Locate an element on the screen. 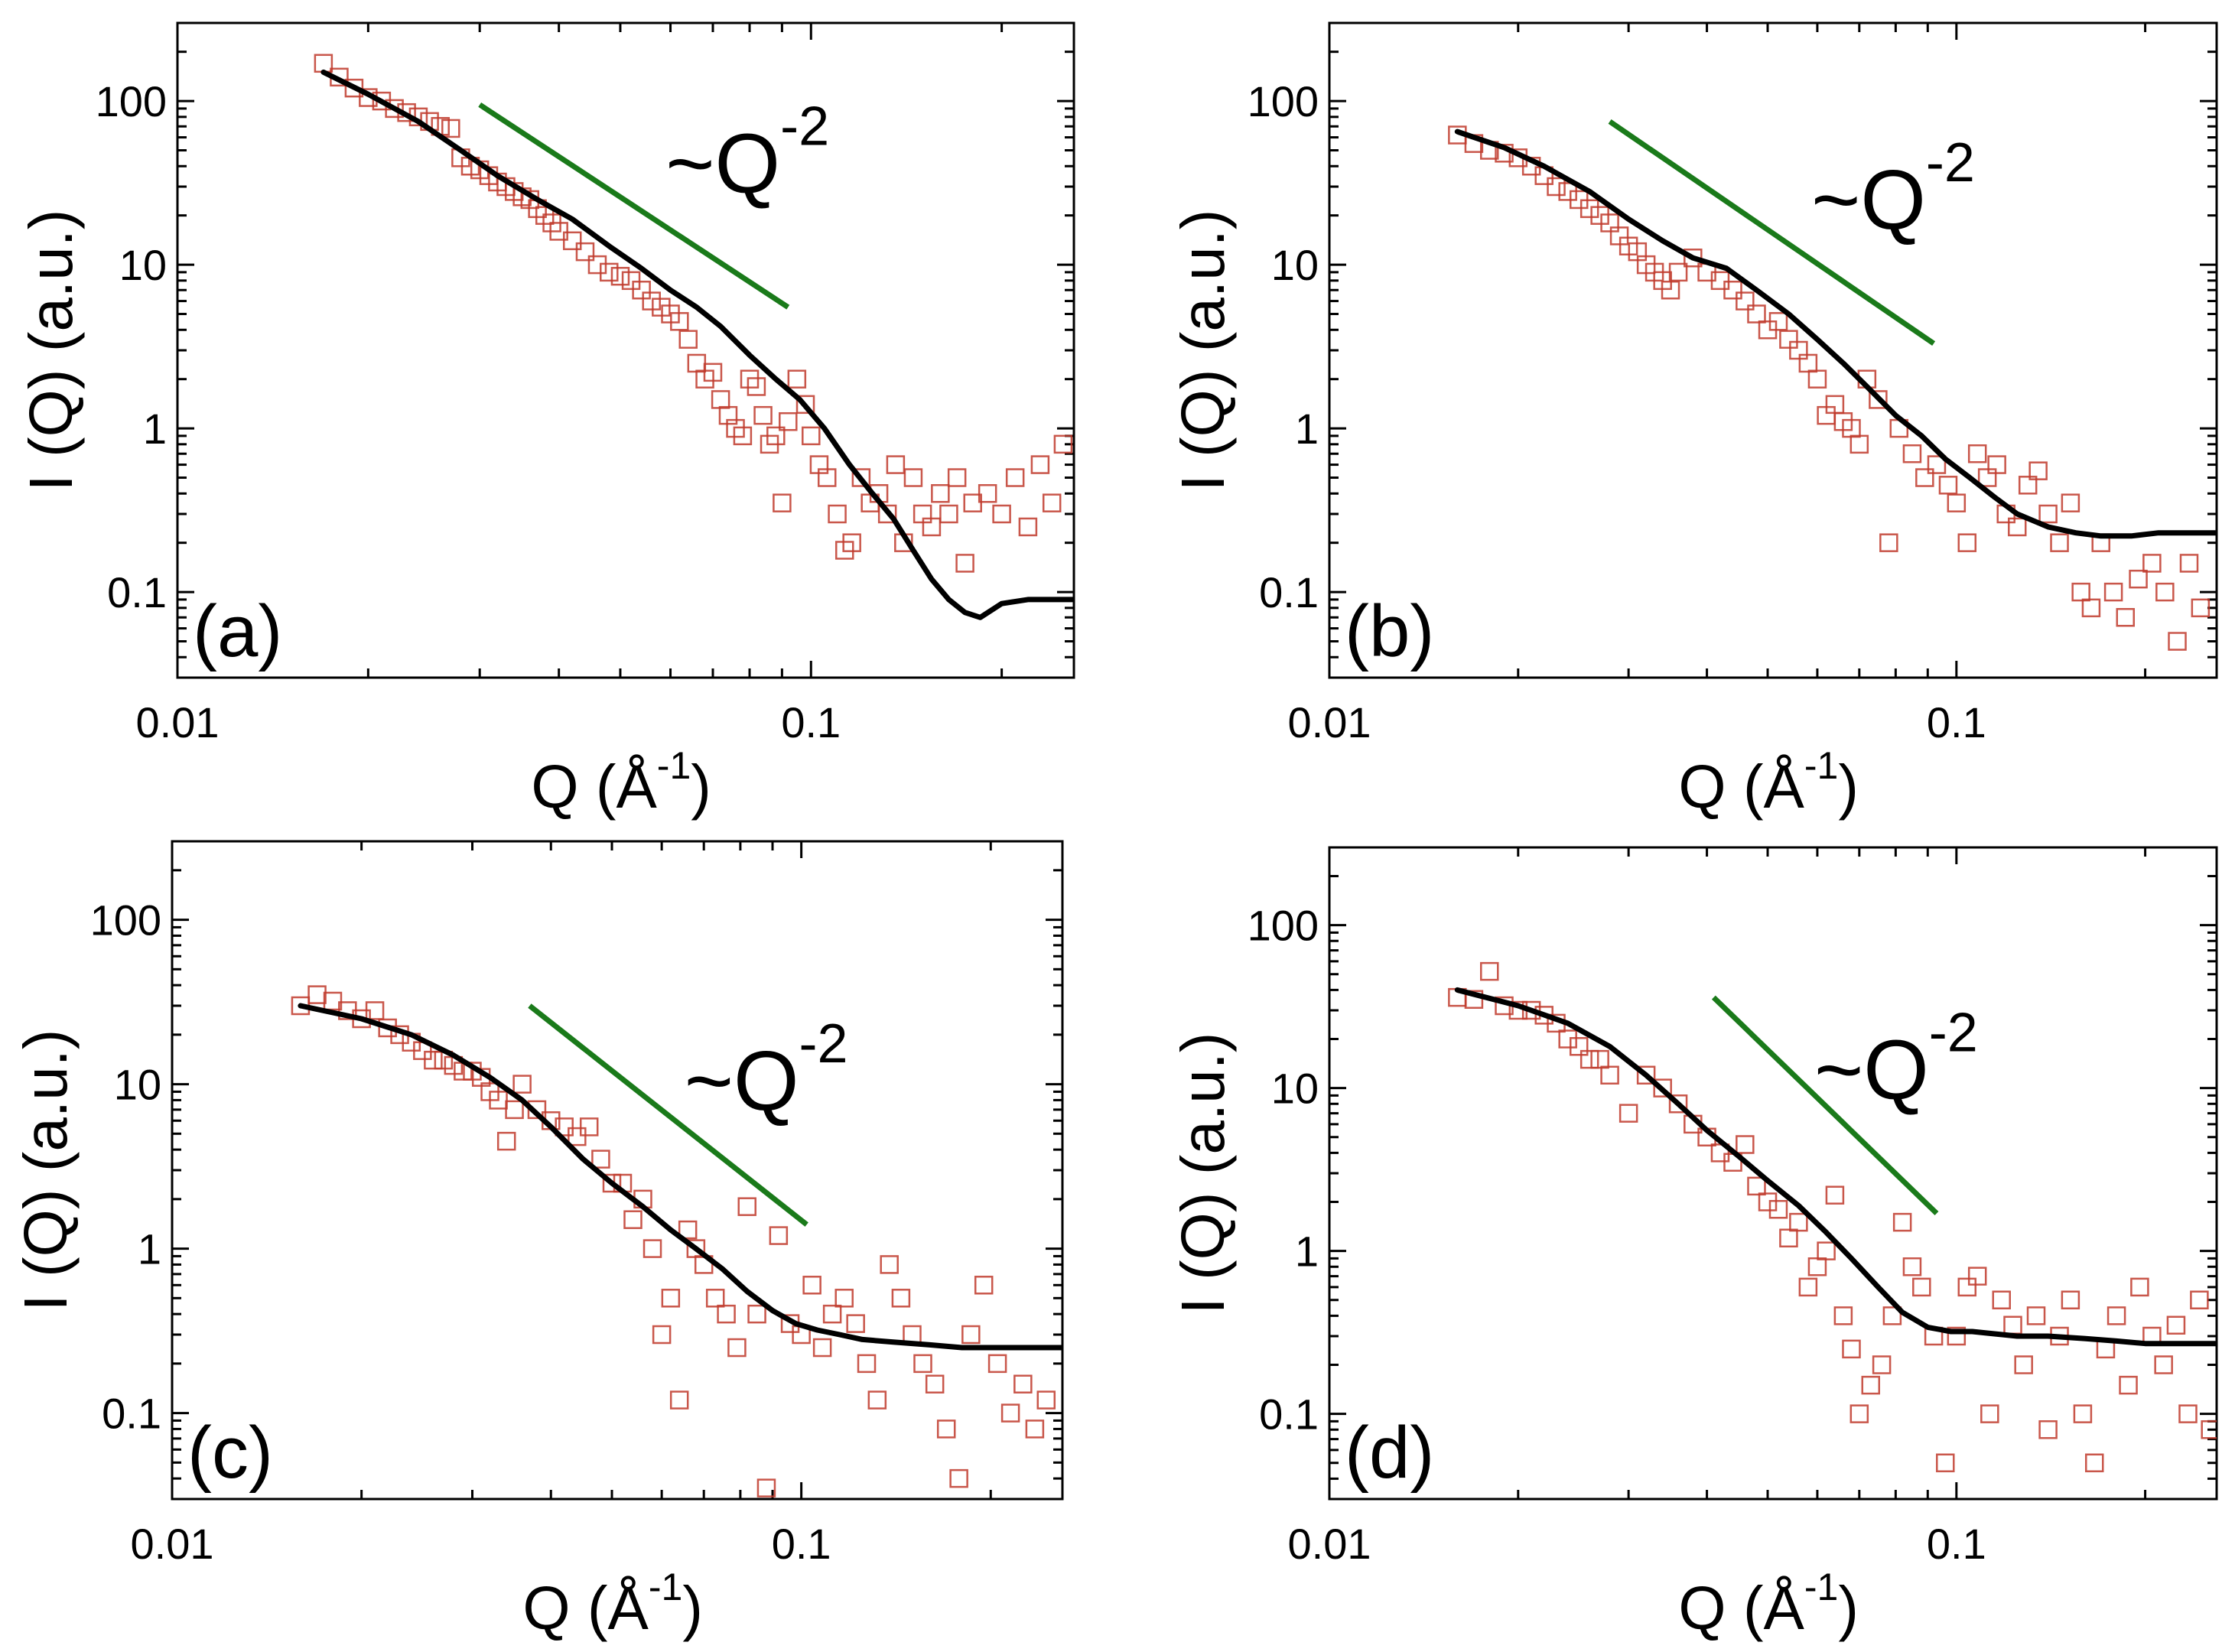 This screenshot has width=2235, height=1652. panel-label: (c) is located at coordinates (230, 1453).